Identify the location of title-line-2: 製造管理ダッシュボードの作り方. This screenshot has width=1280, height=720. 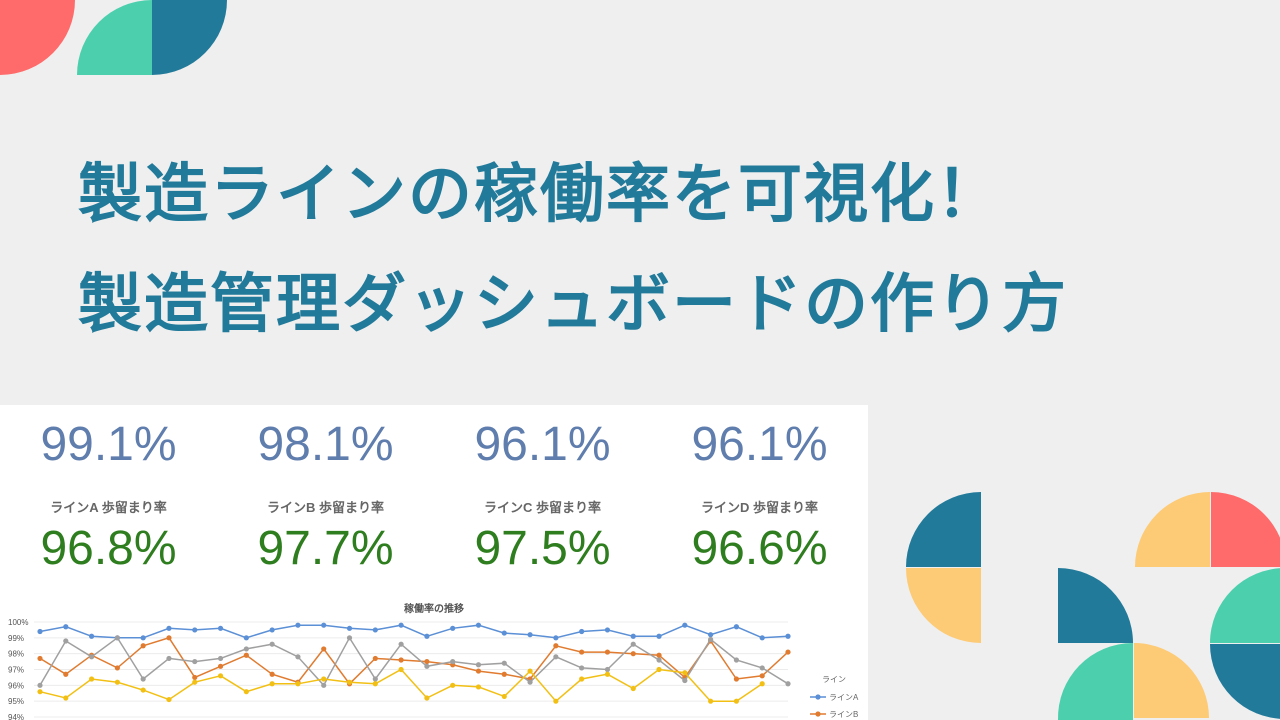
(573, 305).